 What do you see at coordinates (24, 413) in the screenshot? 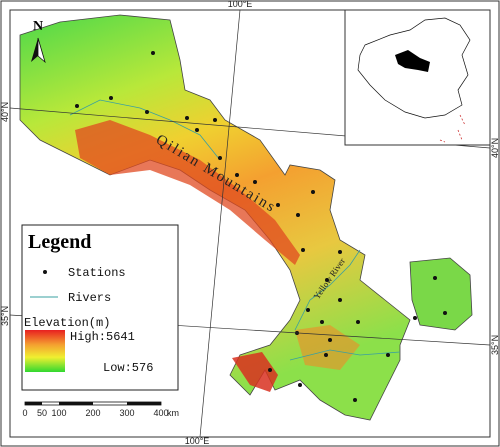
I see `scale-label: 0` at bounding box center [24, 413].